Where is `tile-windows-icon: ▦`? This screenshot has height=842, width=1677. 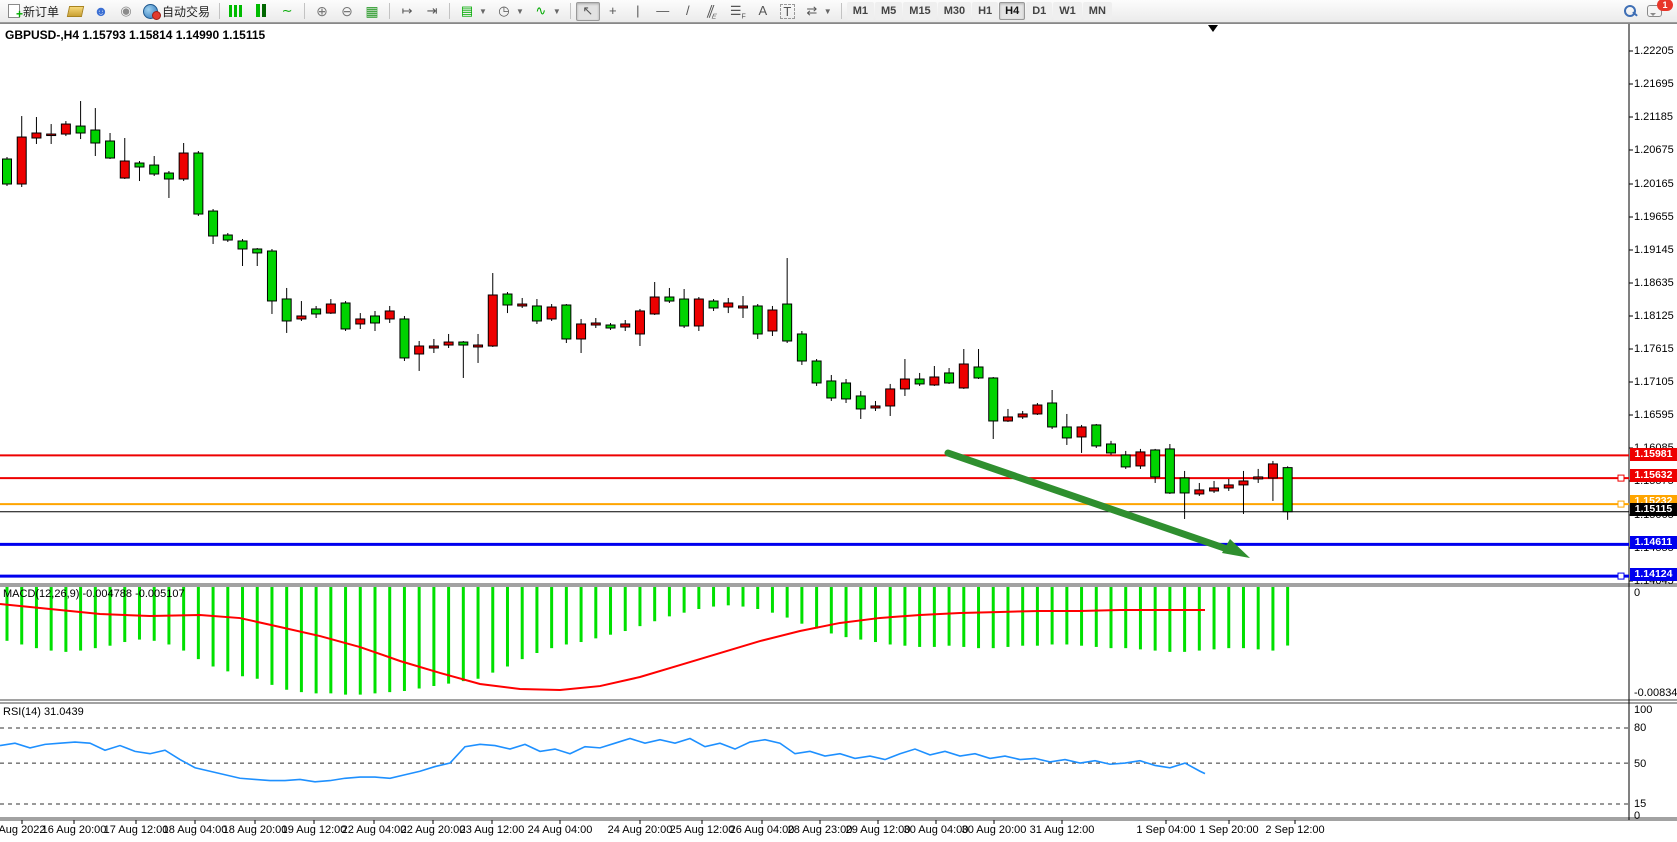 tile-windows-icon: ▦ is located at coordinates (372, 11).